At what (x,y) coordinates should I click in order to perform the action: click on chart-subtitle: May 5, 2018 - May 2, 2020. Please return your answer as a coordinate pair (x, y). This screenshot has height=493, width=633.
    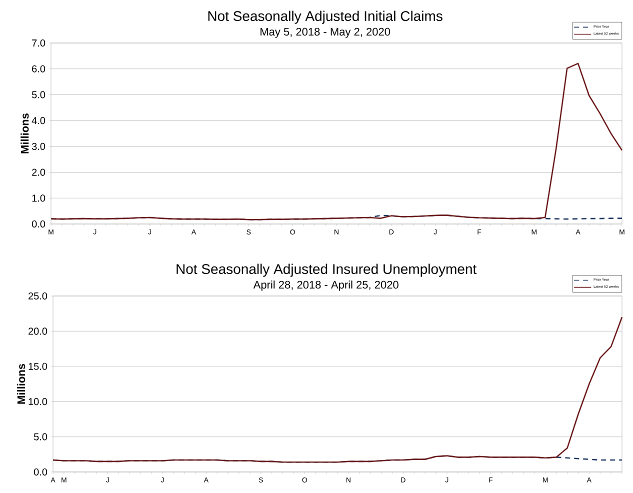
    Looking at the image, I should click on (325, 33).